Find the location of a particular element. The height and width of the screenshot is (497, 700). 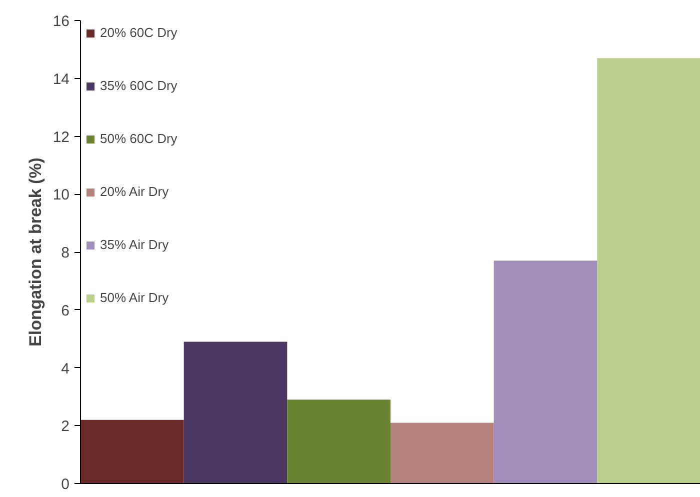

y-tick-label: 4 is located at coordinates (65, 369).